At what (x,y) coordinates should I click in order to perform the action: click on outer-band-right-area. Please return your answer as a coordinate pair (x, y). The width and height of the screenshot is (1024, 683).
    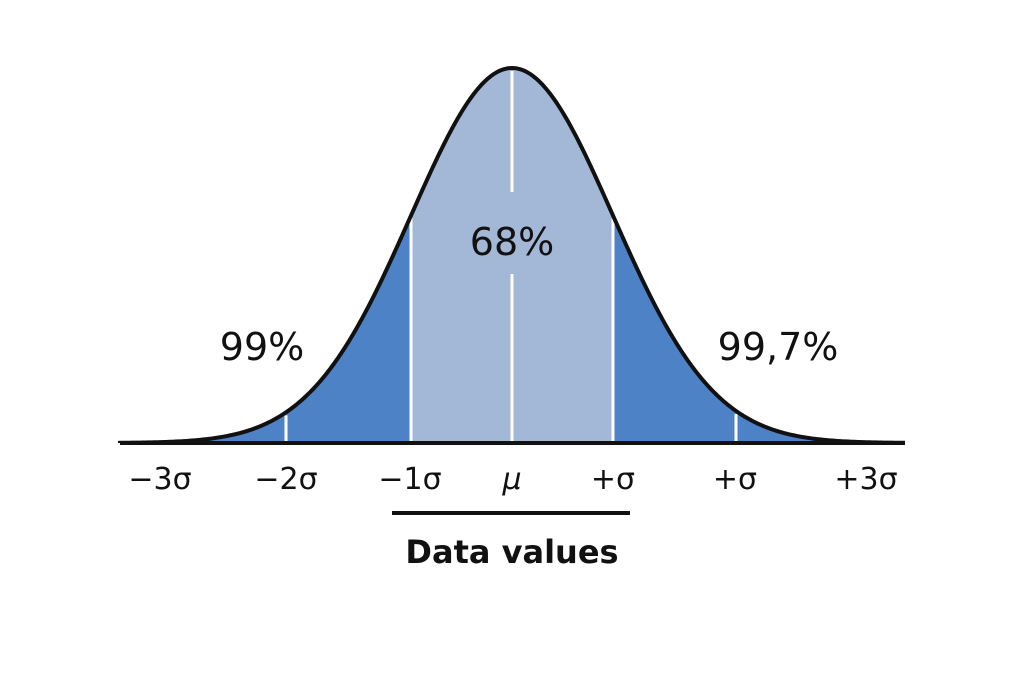
    Looking at the image, I should click on (718, 329).